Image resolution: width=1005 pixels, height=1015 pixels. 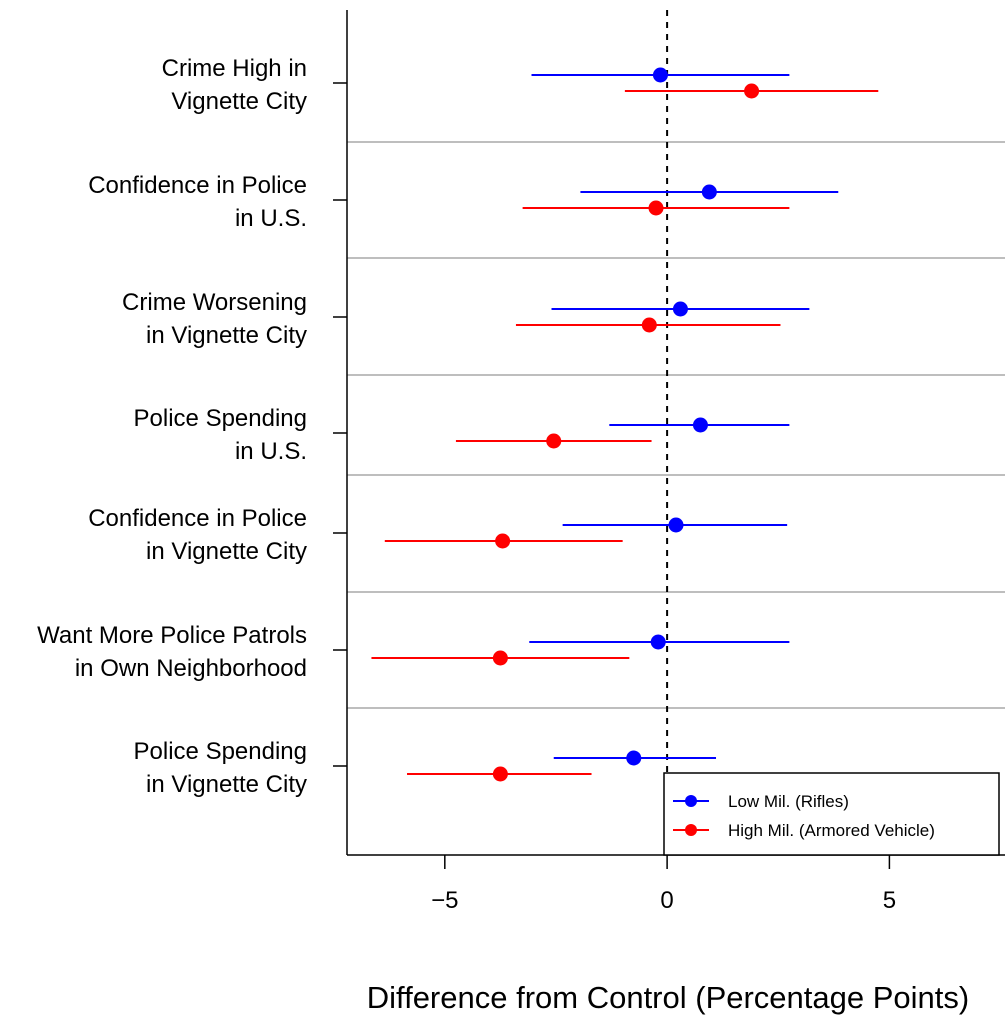 What do you see at coordinates (788, 801) in the screenshot?
I see `legend-label: Low Mil. (Rifles)` at bounding box center [788, 801].